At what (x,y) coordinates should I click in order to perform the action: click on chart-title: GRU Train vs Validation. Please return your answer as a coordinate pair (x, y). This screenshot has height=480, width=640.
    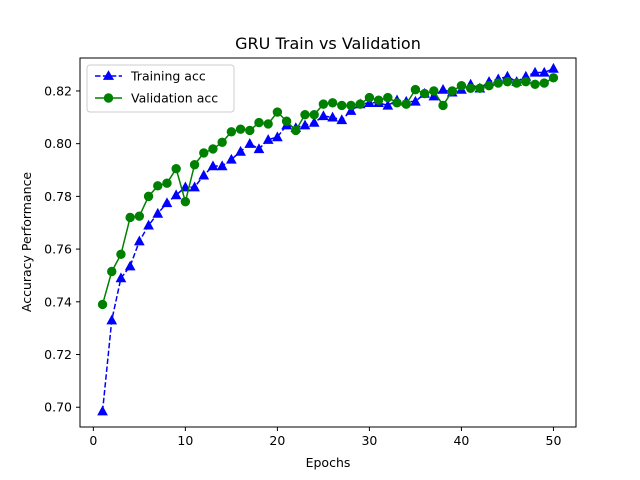
    Looking at the image, I should click on (328, 43).